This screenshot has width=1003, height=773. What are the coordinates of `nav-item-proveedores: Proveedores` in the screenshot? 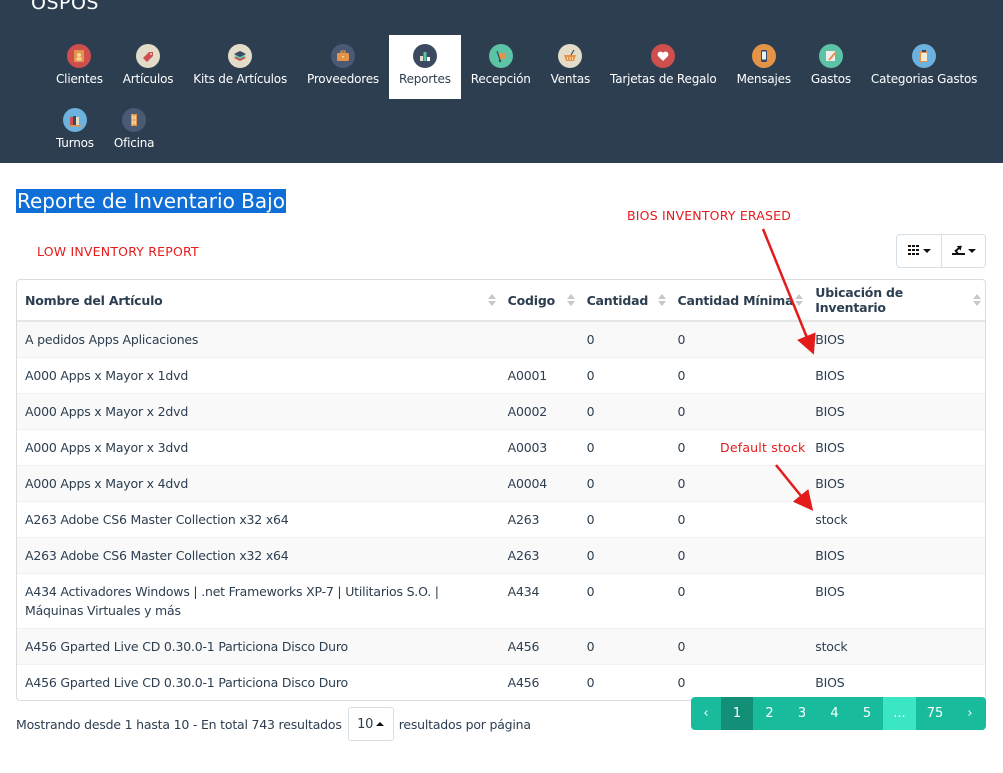 It's located at (343, 67).